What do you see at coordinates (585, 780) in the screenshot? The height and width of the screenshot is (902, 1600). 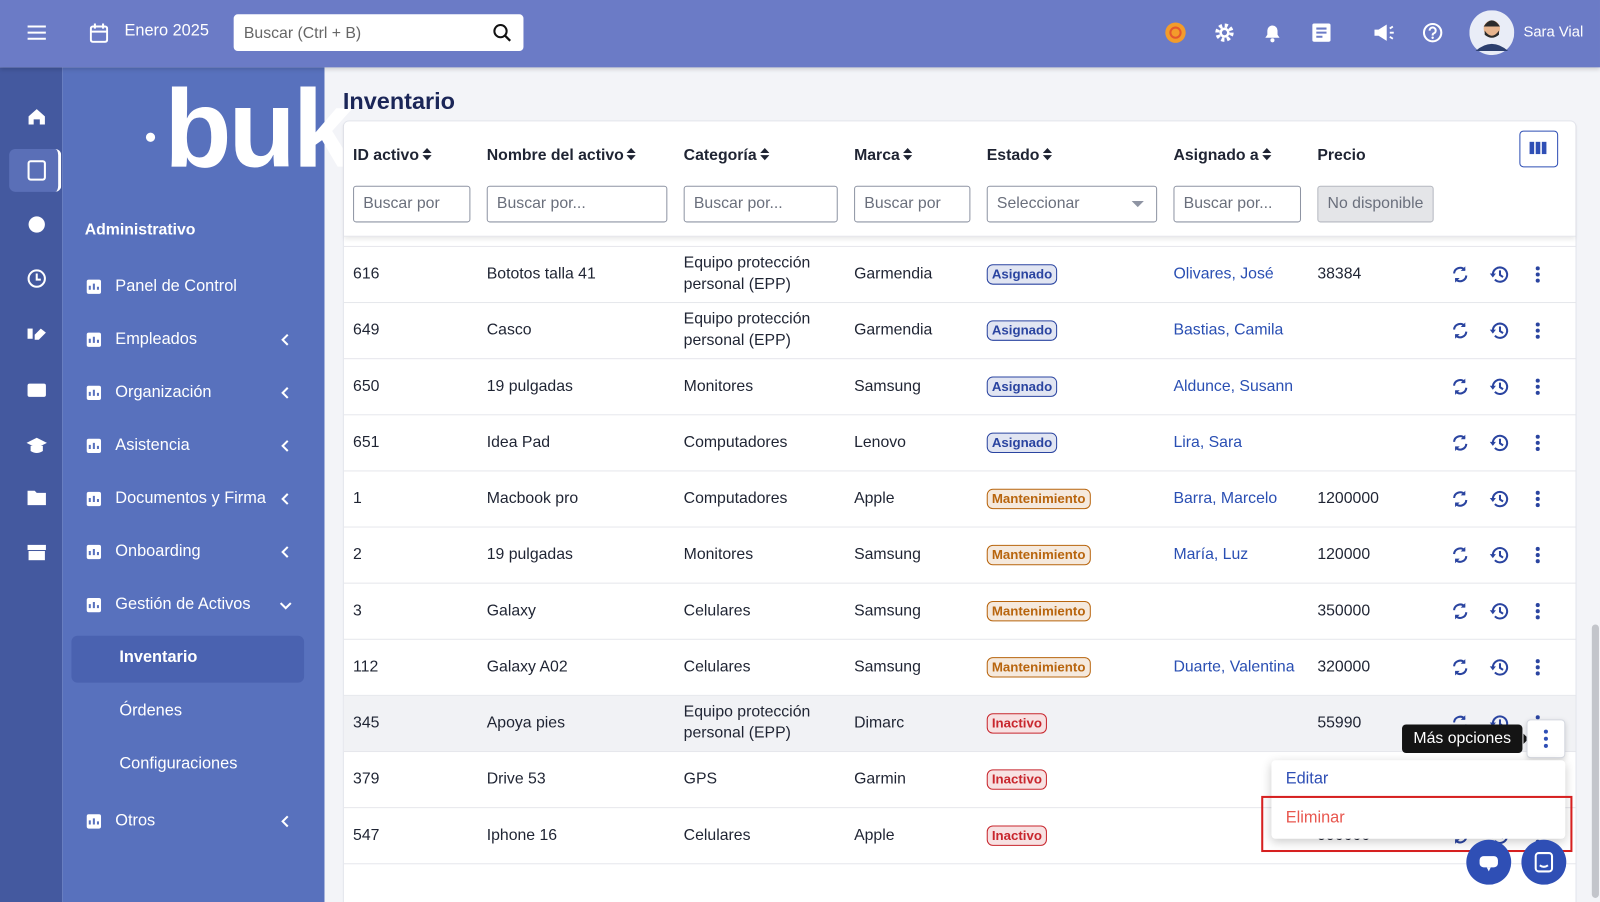 I see `cell-name: Drive 53` at bounding box center [585, 780].